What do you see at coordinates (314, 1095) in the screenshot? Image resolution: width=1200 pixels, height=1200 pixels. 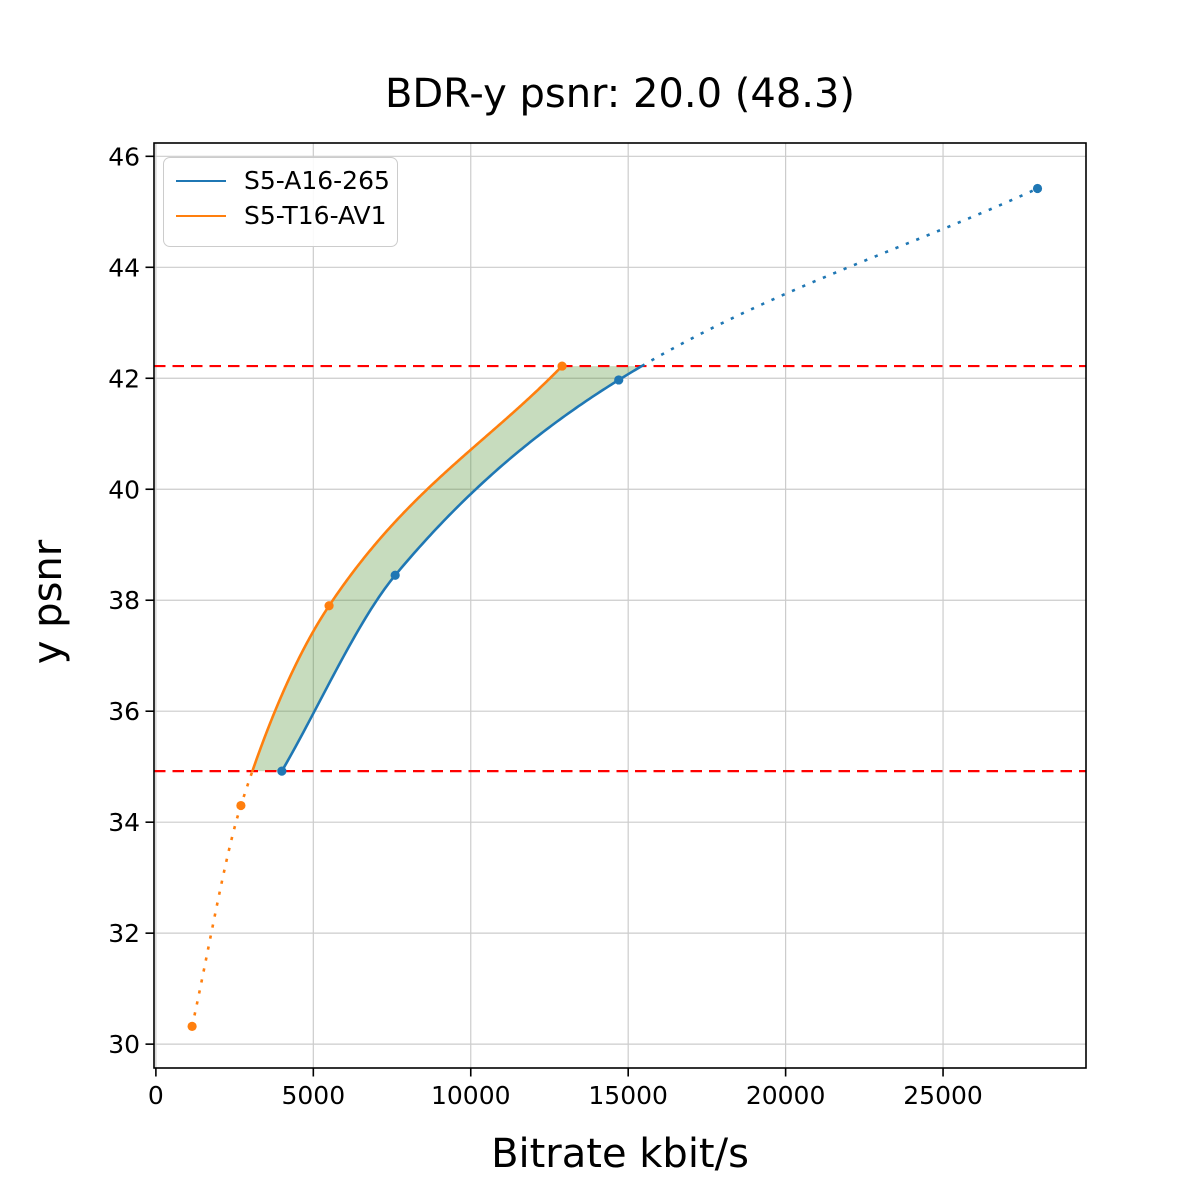 I see `x-tick-label: 5000` at bounding box center [314, 1095].